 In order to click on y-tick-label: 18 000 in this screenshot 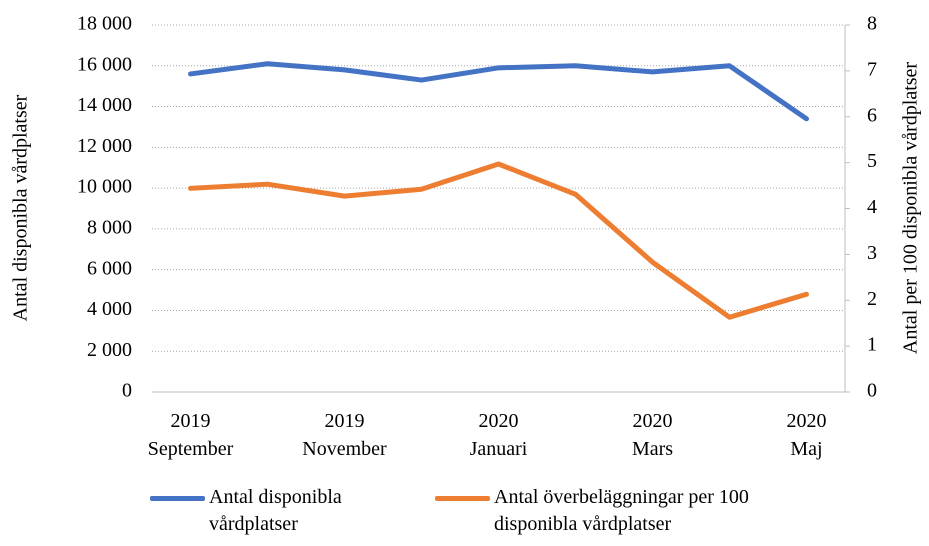, I will do `click(104, 24)`.